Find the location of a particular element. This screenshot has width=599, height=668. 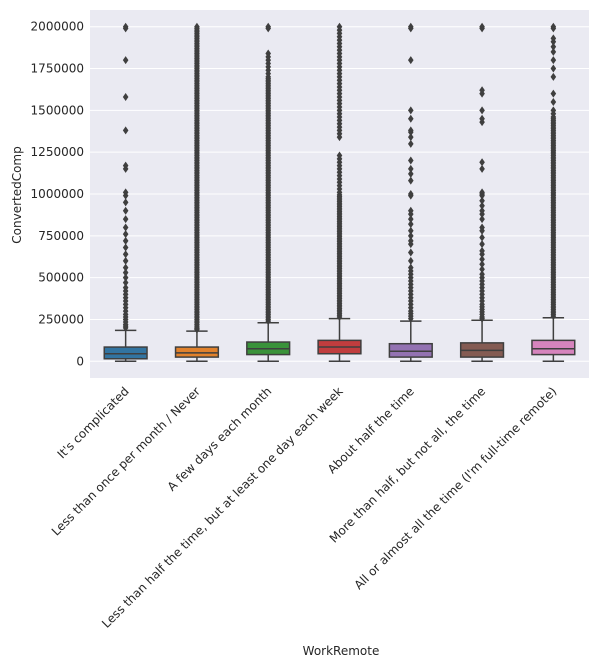

y-tick-label: 0 is located at coordinates (80, 361).